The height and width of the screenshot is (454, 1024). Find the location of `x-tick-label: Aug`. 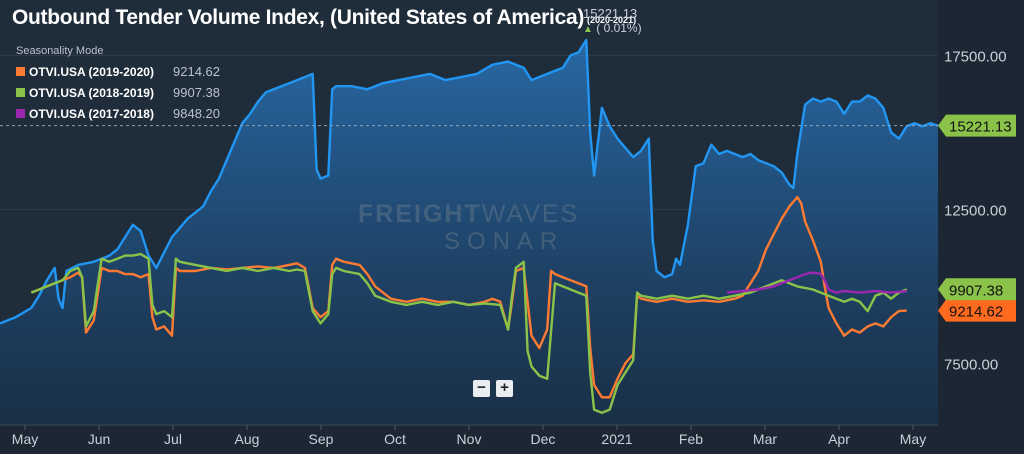

x-tick-label: Aug is located at coordinates (247, 439).